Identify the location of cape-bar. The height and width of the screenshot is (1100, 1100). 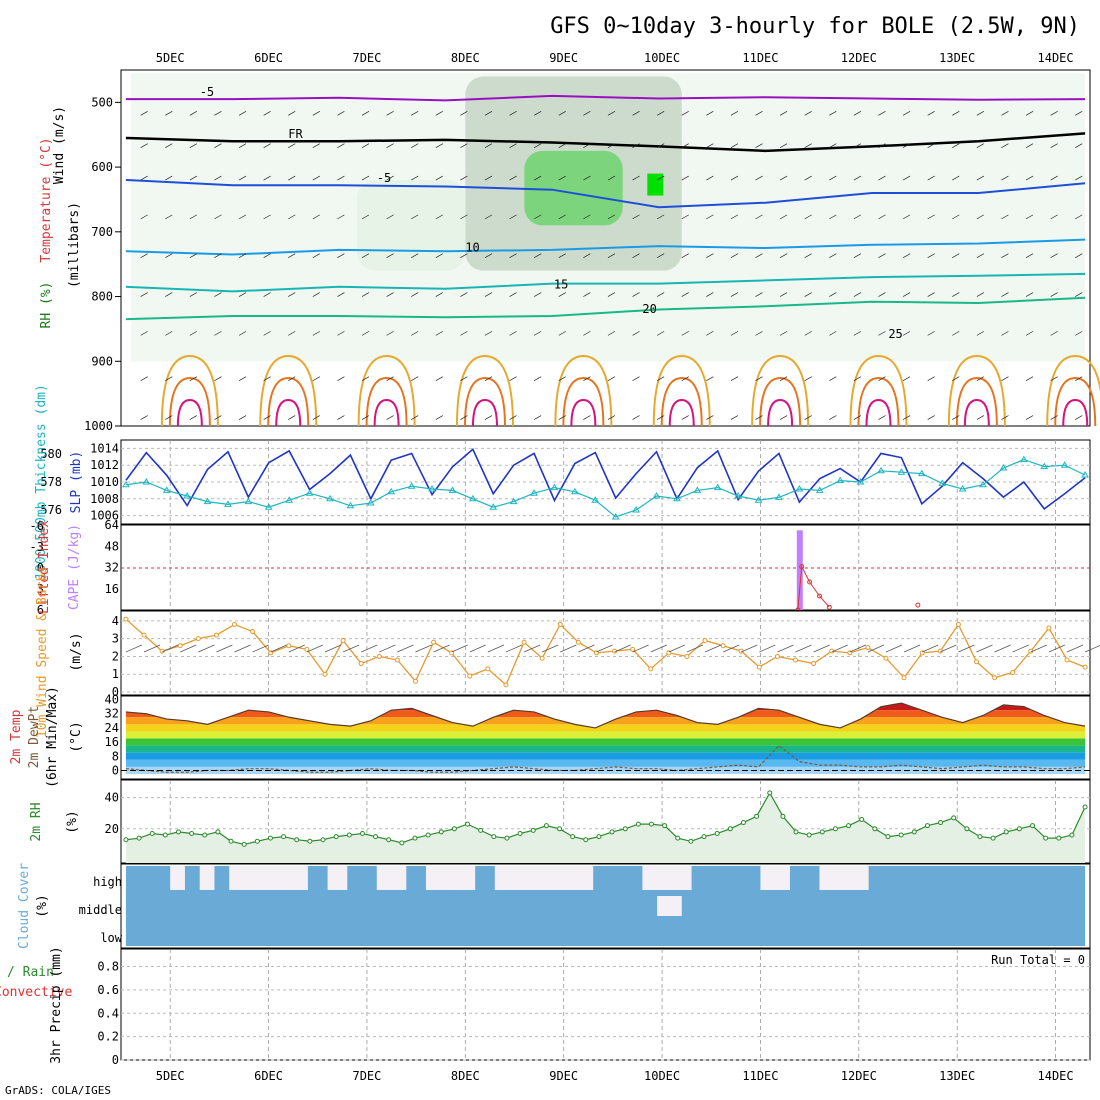
(799, 570).